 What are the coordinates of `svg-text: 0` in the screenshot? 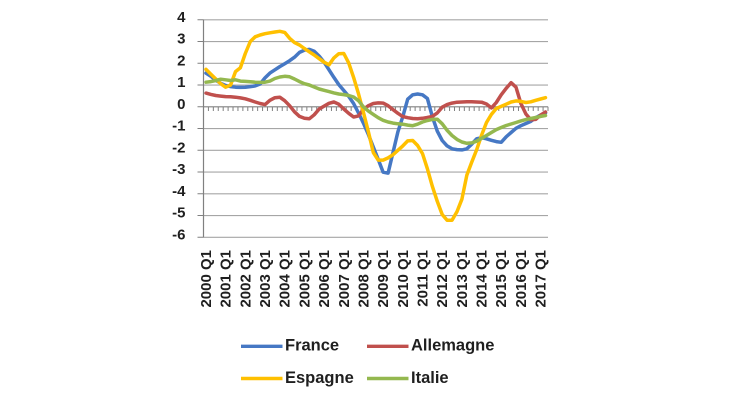 It's located at (181, 104).